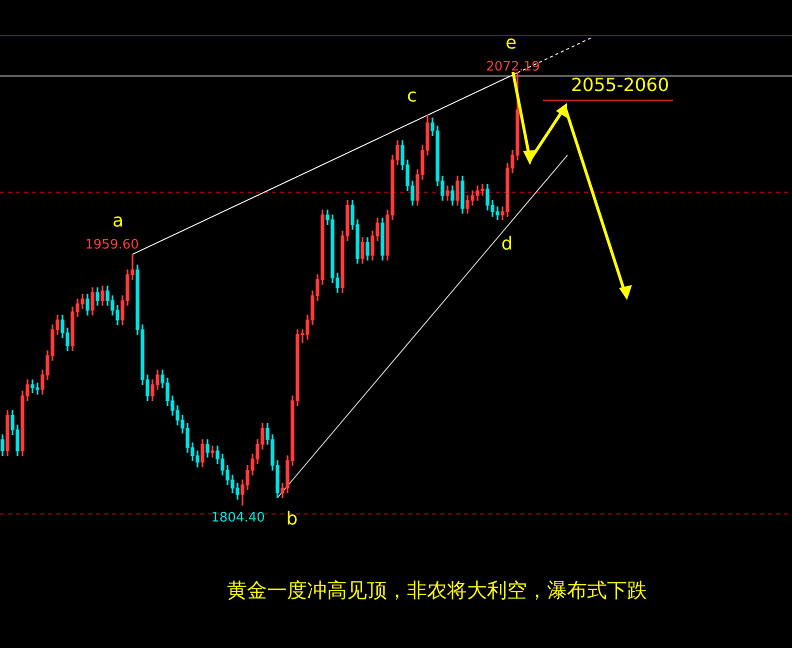 The image size is (792, 648). Describe the element at coordinates (238, 518) in the screenshot. I see `annotation: 1804.40` at that location.